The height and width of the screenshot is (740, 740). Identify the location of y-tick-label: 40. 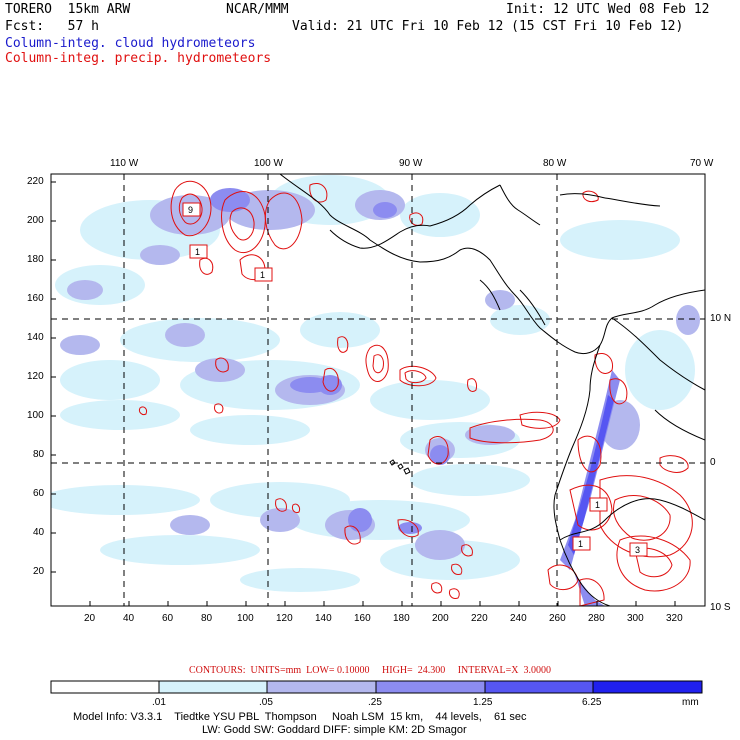
(39, 532).